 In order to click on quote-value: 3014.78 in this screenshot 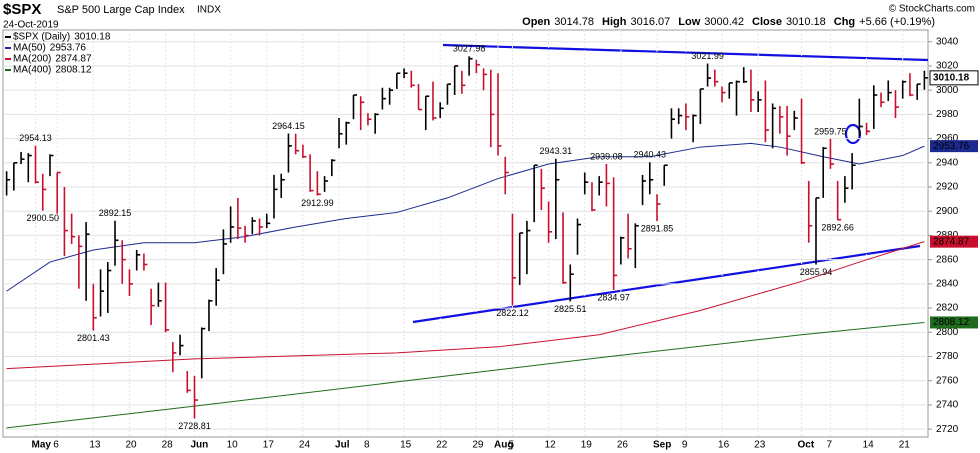, I will do `click(574, 22)`.